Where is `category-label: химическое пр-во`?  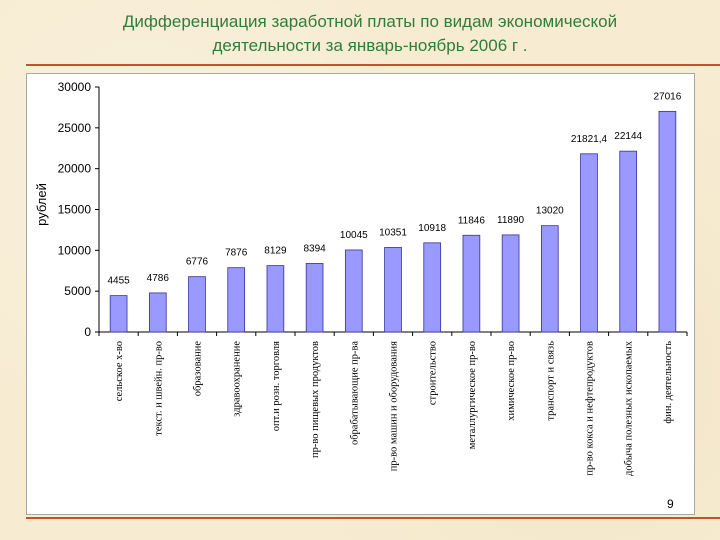 category-label: химическое пр-во is located at coordinates (511, 381).